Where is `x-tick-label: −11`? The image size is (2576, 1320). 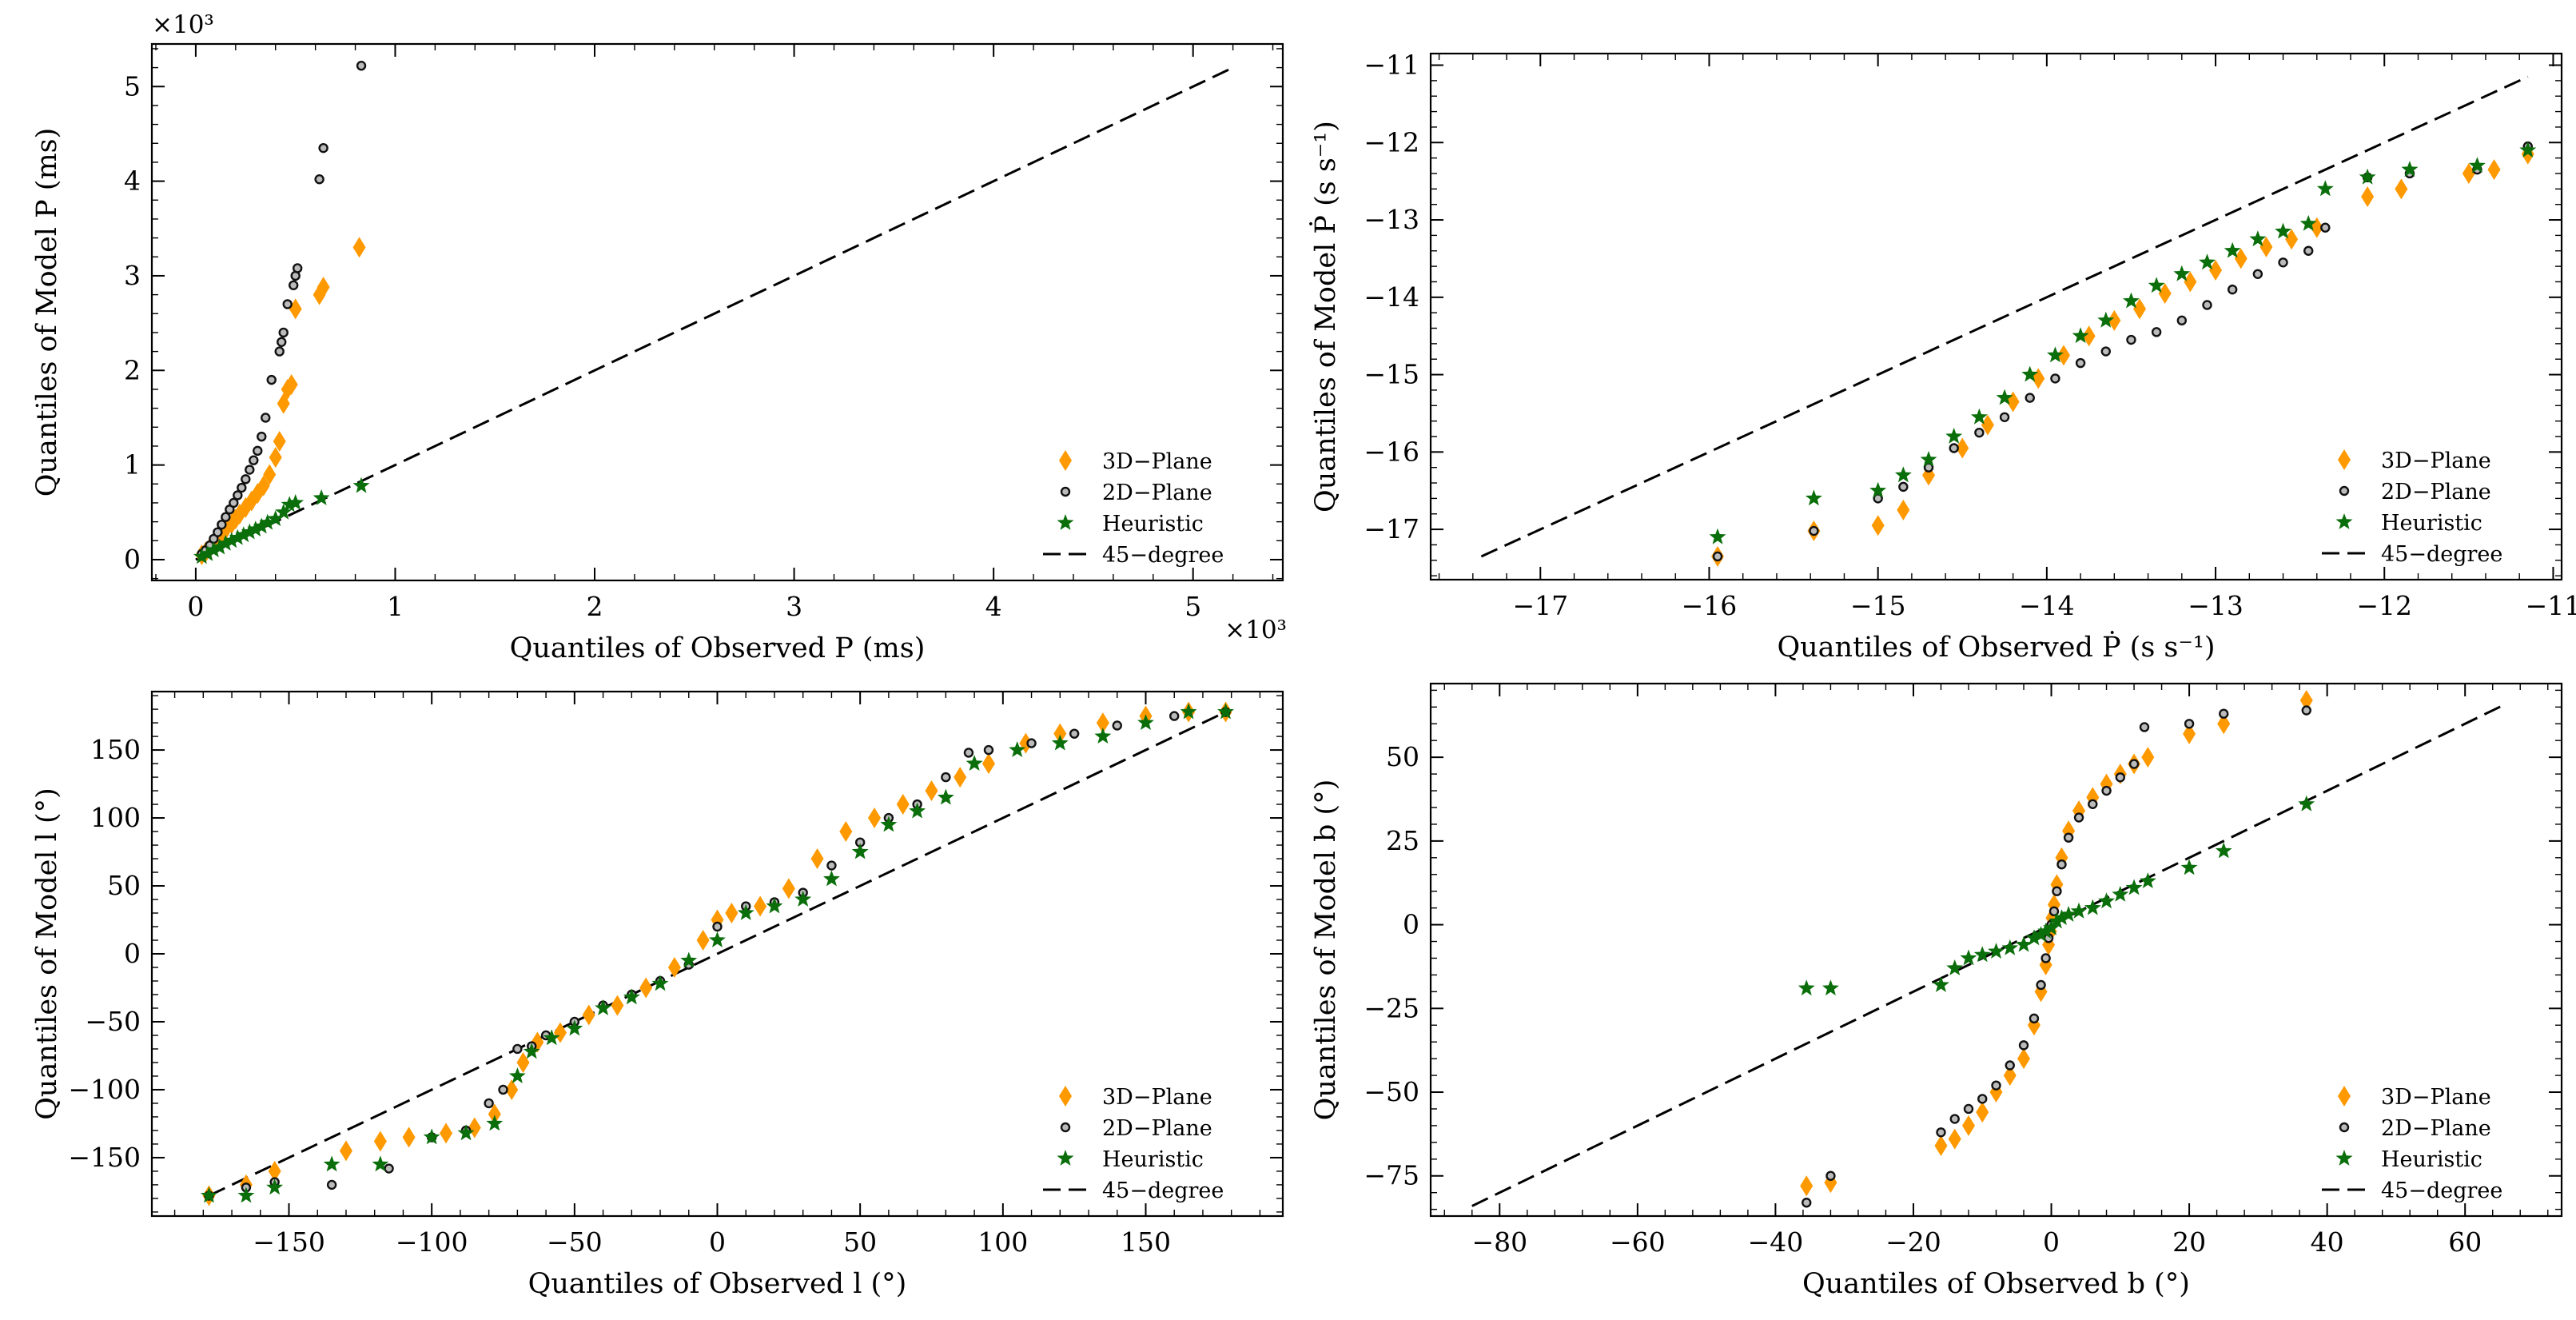 x-tick-label: −11 is located at coordinates (2551, 605).